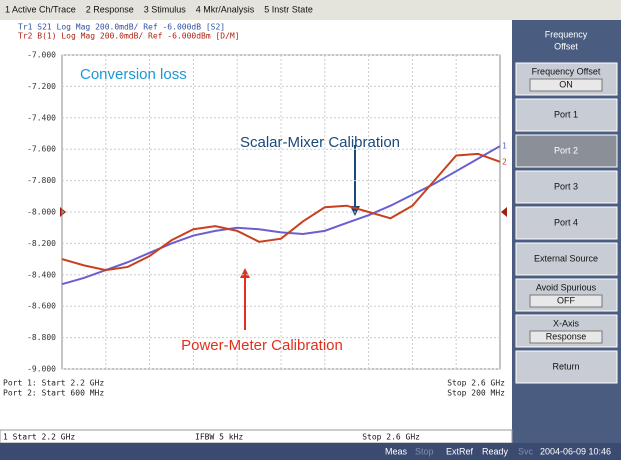 This screenshot has width=621, height=460. What do you see at coordinates (526, 451) in the screenshot?
I see `status-bar-item: Svc` at bounding box center [526, 451].